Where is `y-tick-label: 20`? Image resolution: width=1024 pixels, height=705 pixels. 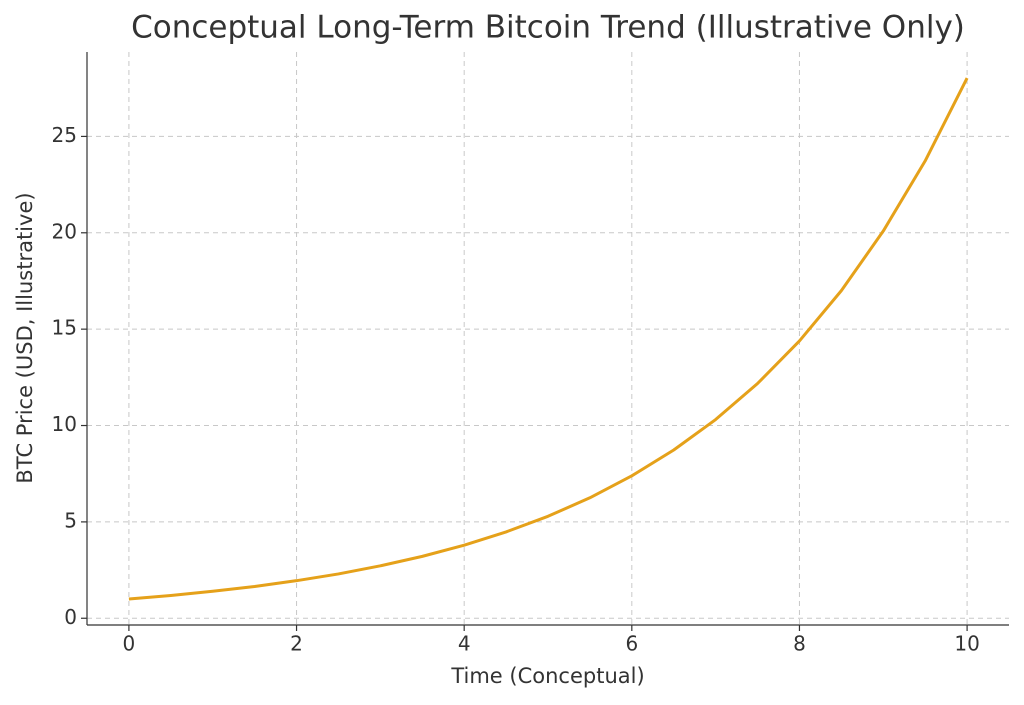
y-tick-label: 20 is located at coordinates (64, 231).